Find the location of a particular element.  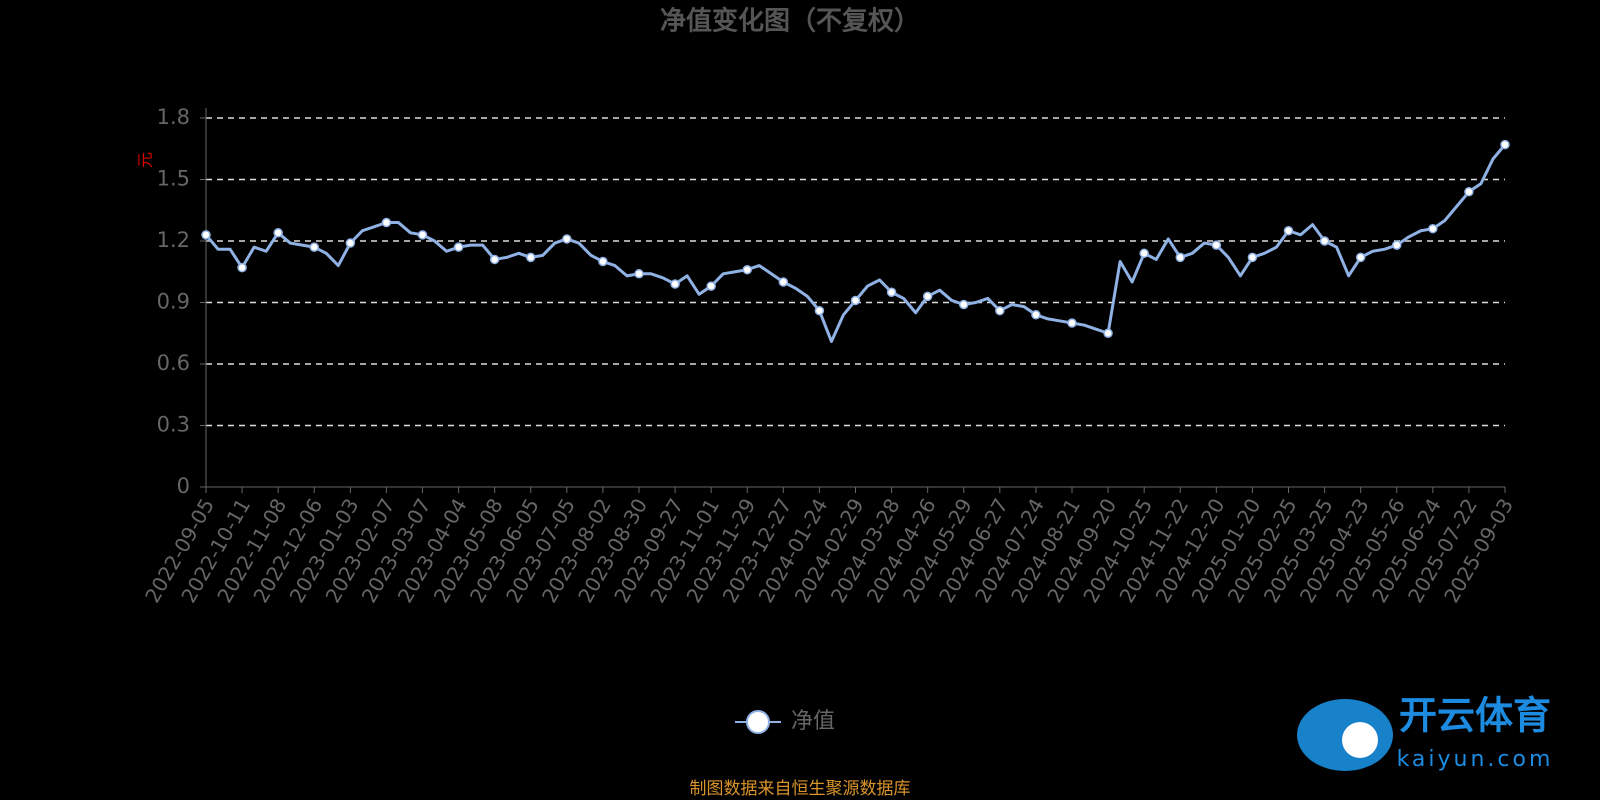

y-tick-label: 0 is located at coordinates (183, 486).